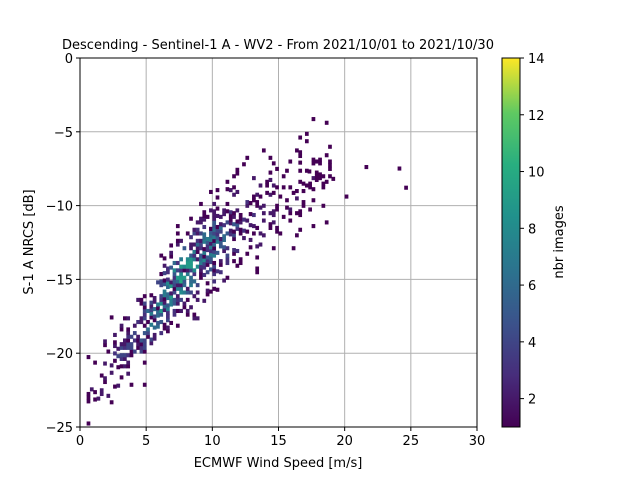  What do you see at coordinates (59, 354) in the screenshot?
I see `y-tick-label: −20` at bounding box center [59, 354].